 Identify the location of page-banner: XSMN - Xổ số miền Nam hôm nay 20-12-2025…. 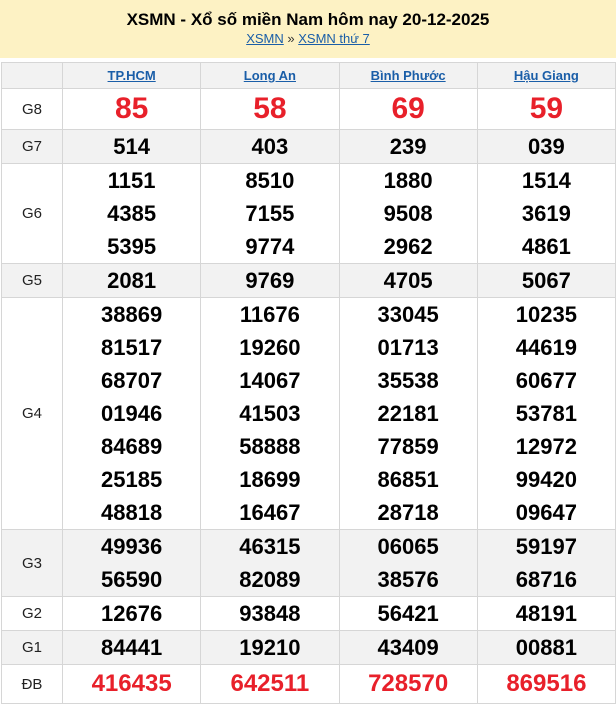
(308, 29).